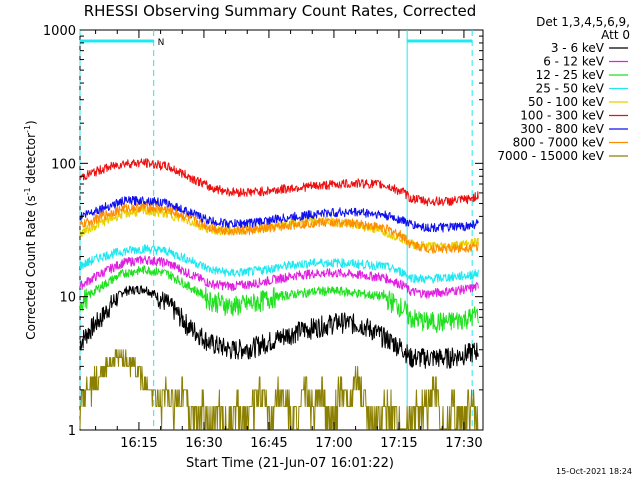 The width and height of the screenshot is (640, 480). I want to click on legend-label: 25 - 50 keV, so click(570, 89).